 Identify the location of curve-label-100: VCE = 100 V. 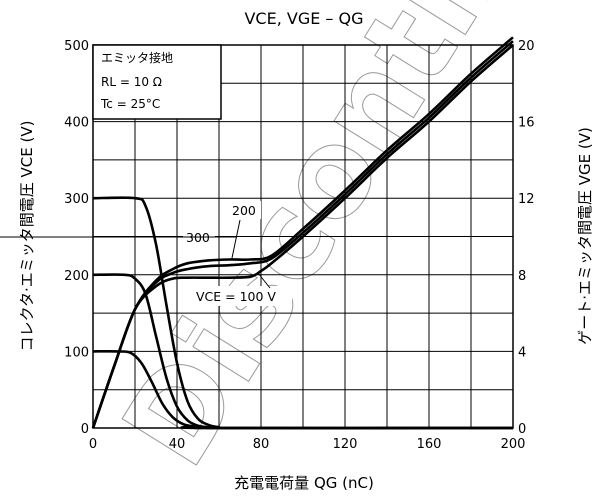
(236, 296).